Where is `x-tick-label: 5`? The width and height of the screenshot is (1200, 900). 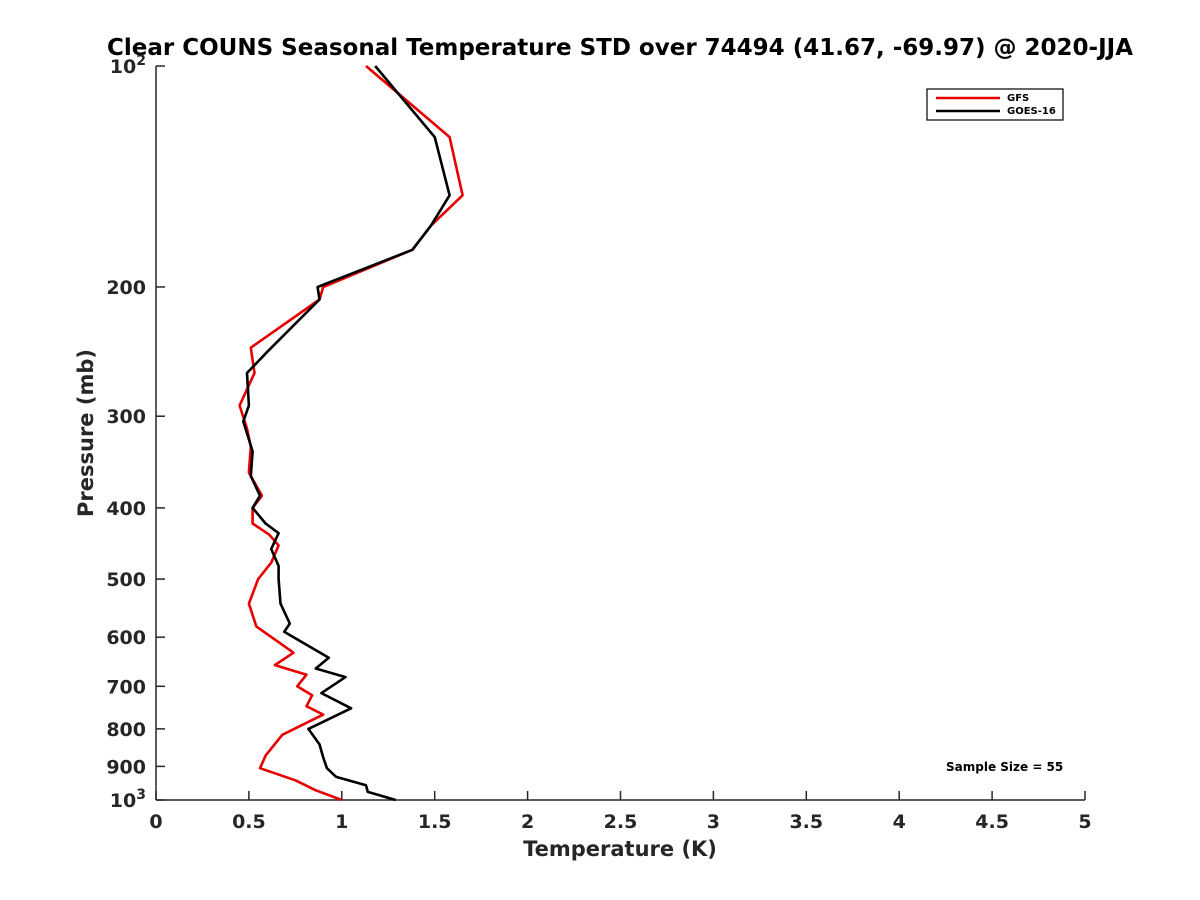 x-tick-label: 5 is located at coordinates (1084, 822).